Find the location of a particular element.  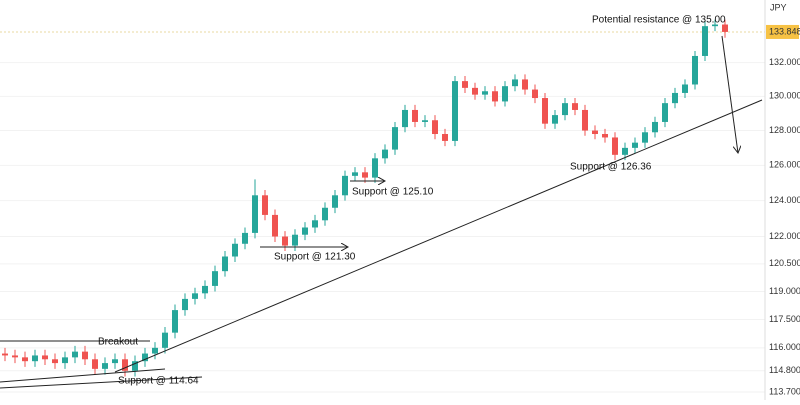

arrow is located at coordinates (729, 94).